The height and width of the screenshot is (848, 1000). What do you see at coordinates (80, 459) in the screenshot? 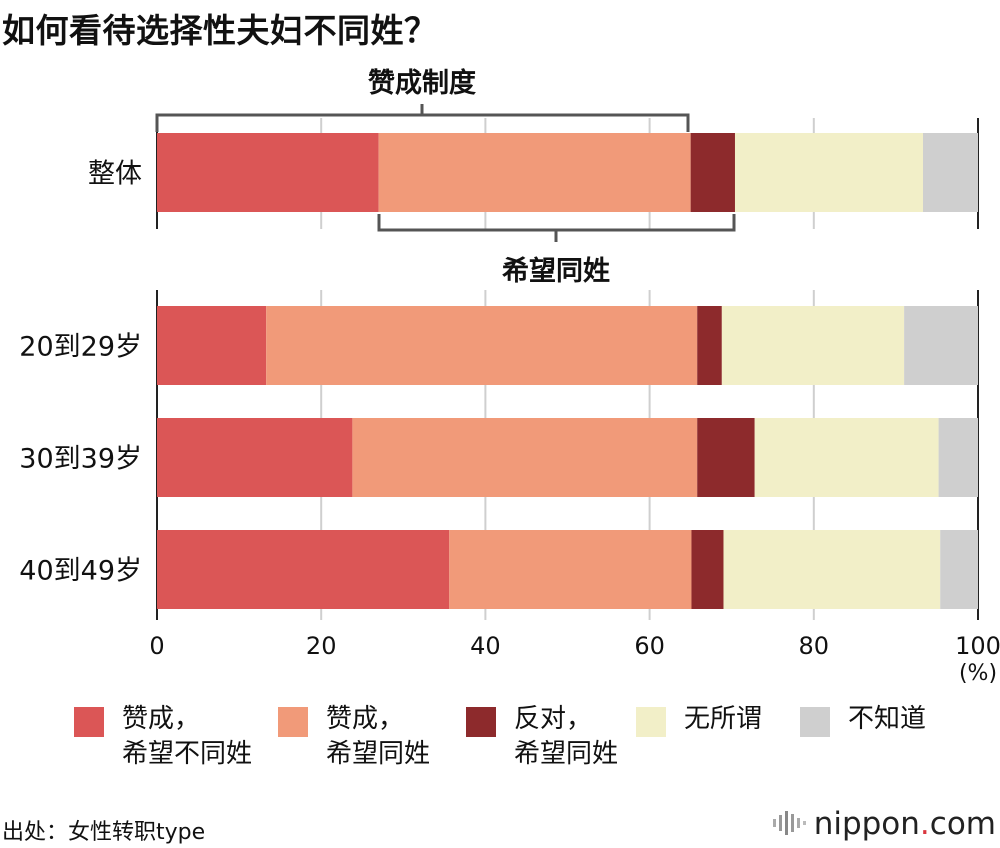
I see `category-label: 30到39岁` at bounding box center [80, 459].